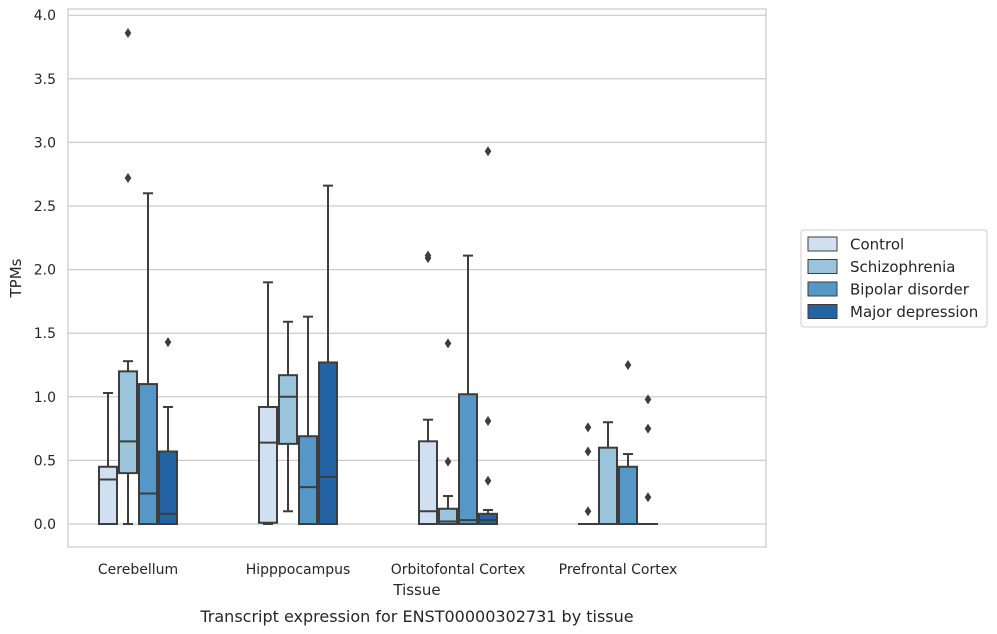 This screenshot has width=997, height=634. I want to click on y-tick-label: 3.0, so click(45, 143).